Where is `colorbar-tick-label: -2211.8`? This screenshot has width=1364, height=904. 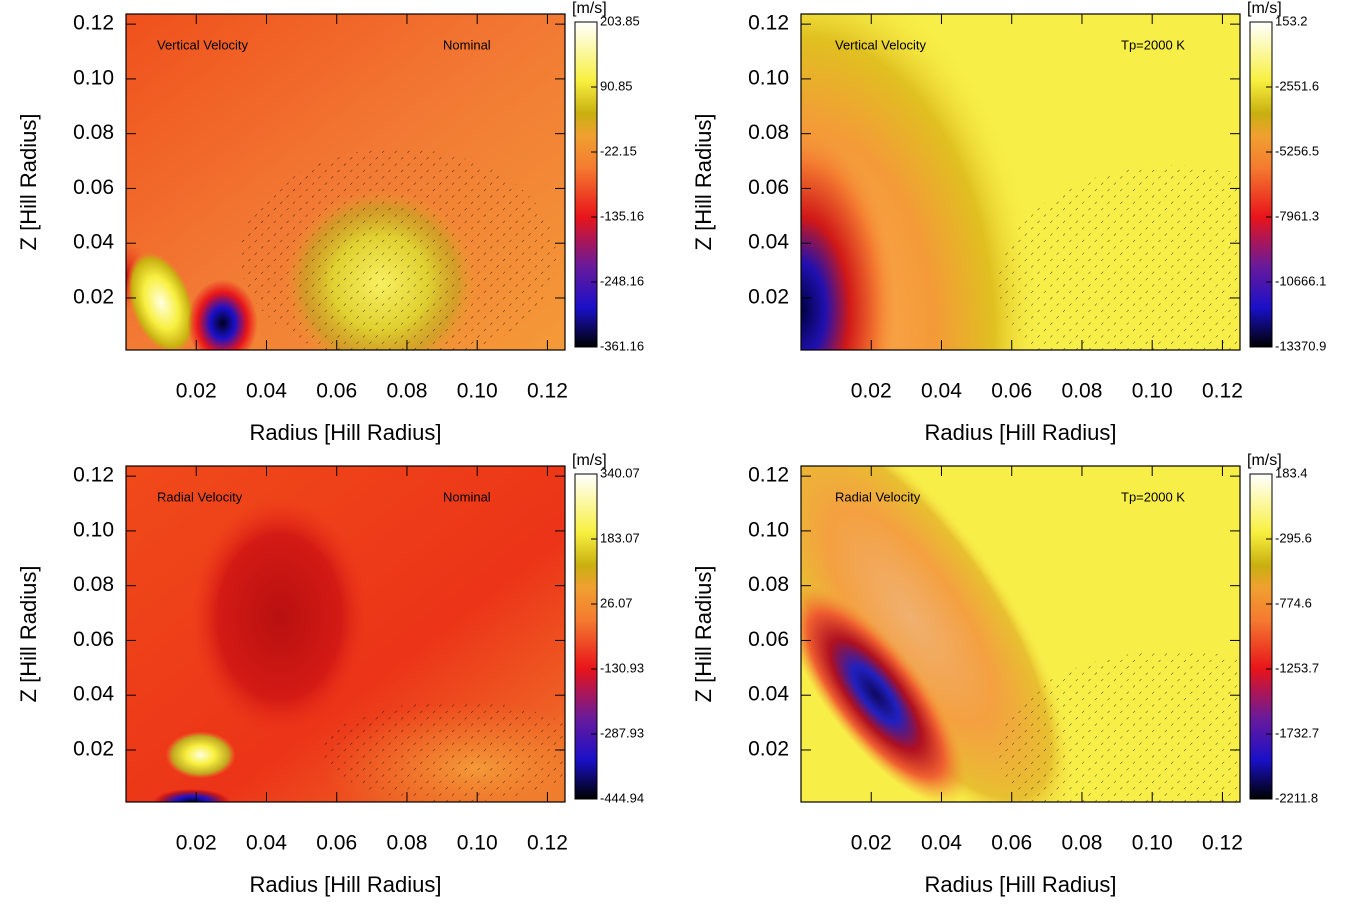 colorbar-tick-label: -2211.8 is located at coordinates (1296, 797).